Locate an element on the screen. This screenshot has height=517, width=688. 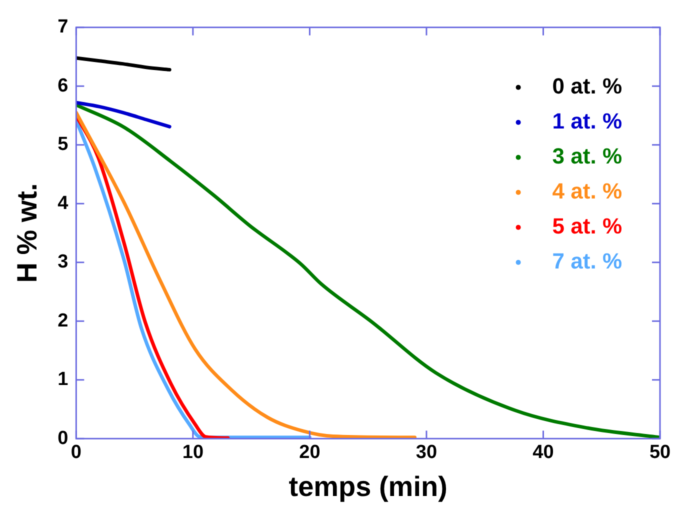
y-tick-label: 4 is located at coordinates (63, 203).